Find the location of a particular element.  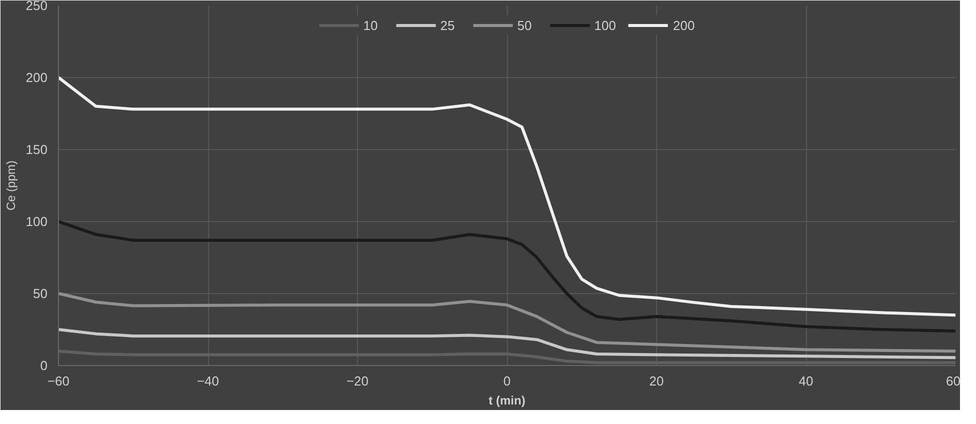

x-tick-label: −40 is located at coordinates (208, 381).